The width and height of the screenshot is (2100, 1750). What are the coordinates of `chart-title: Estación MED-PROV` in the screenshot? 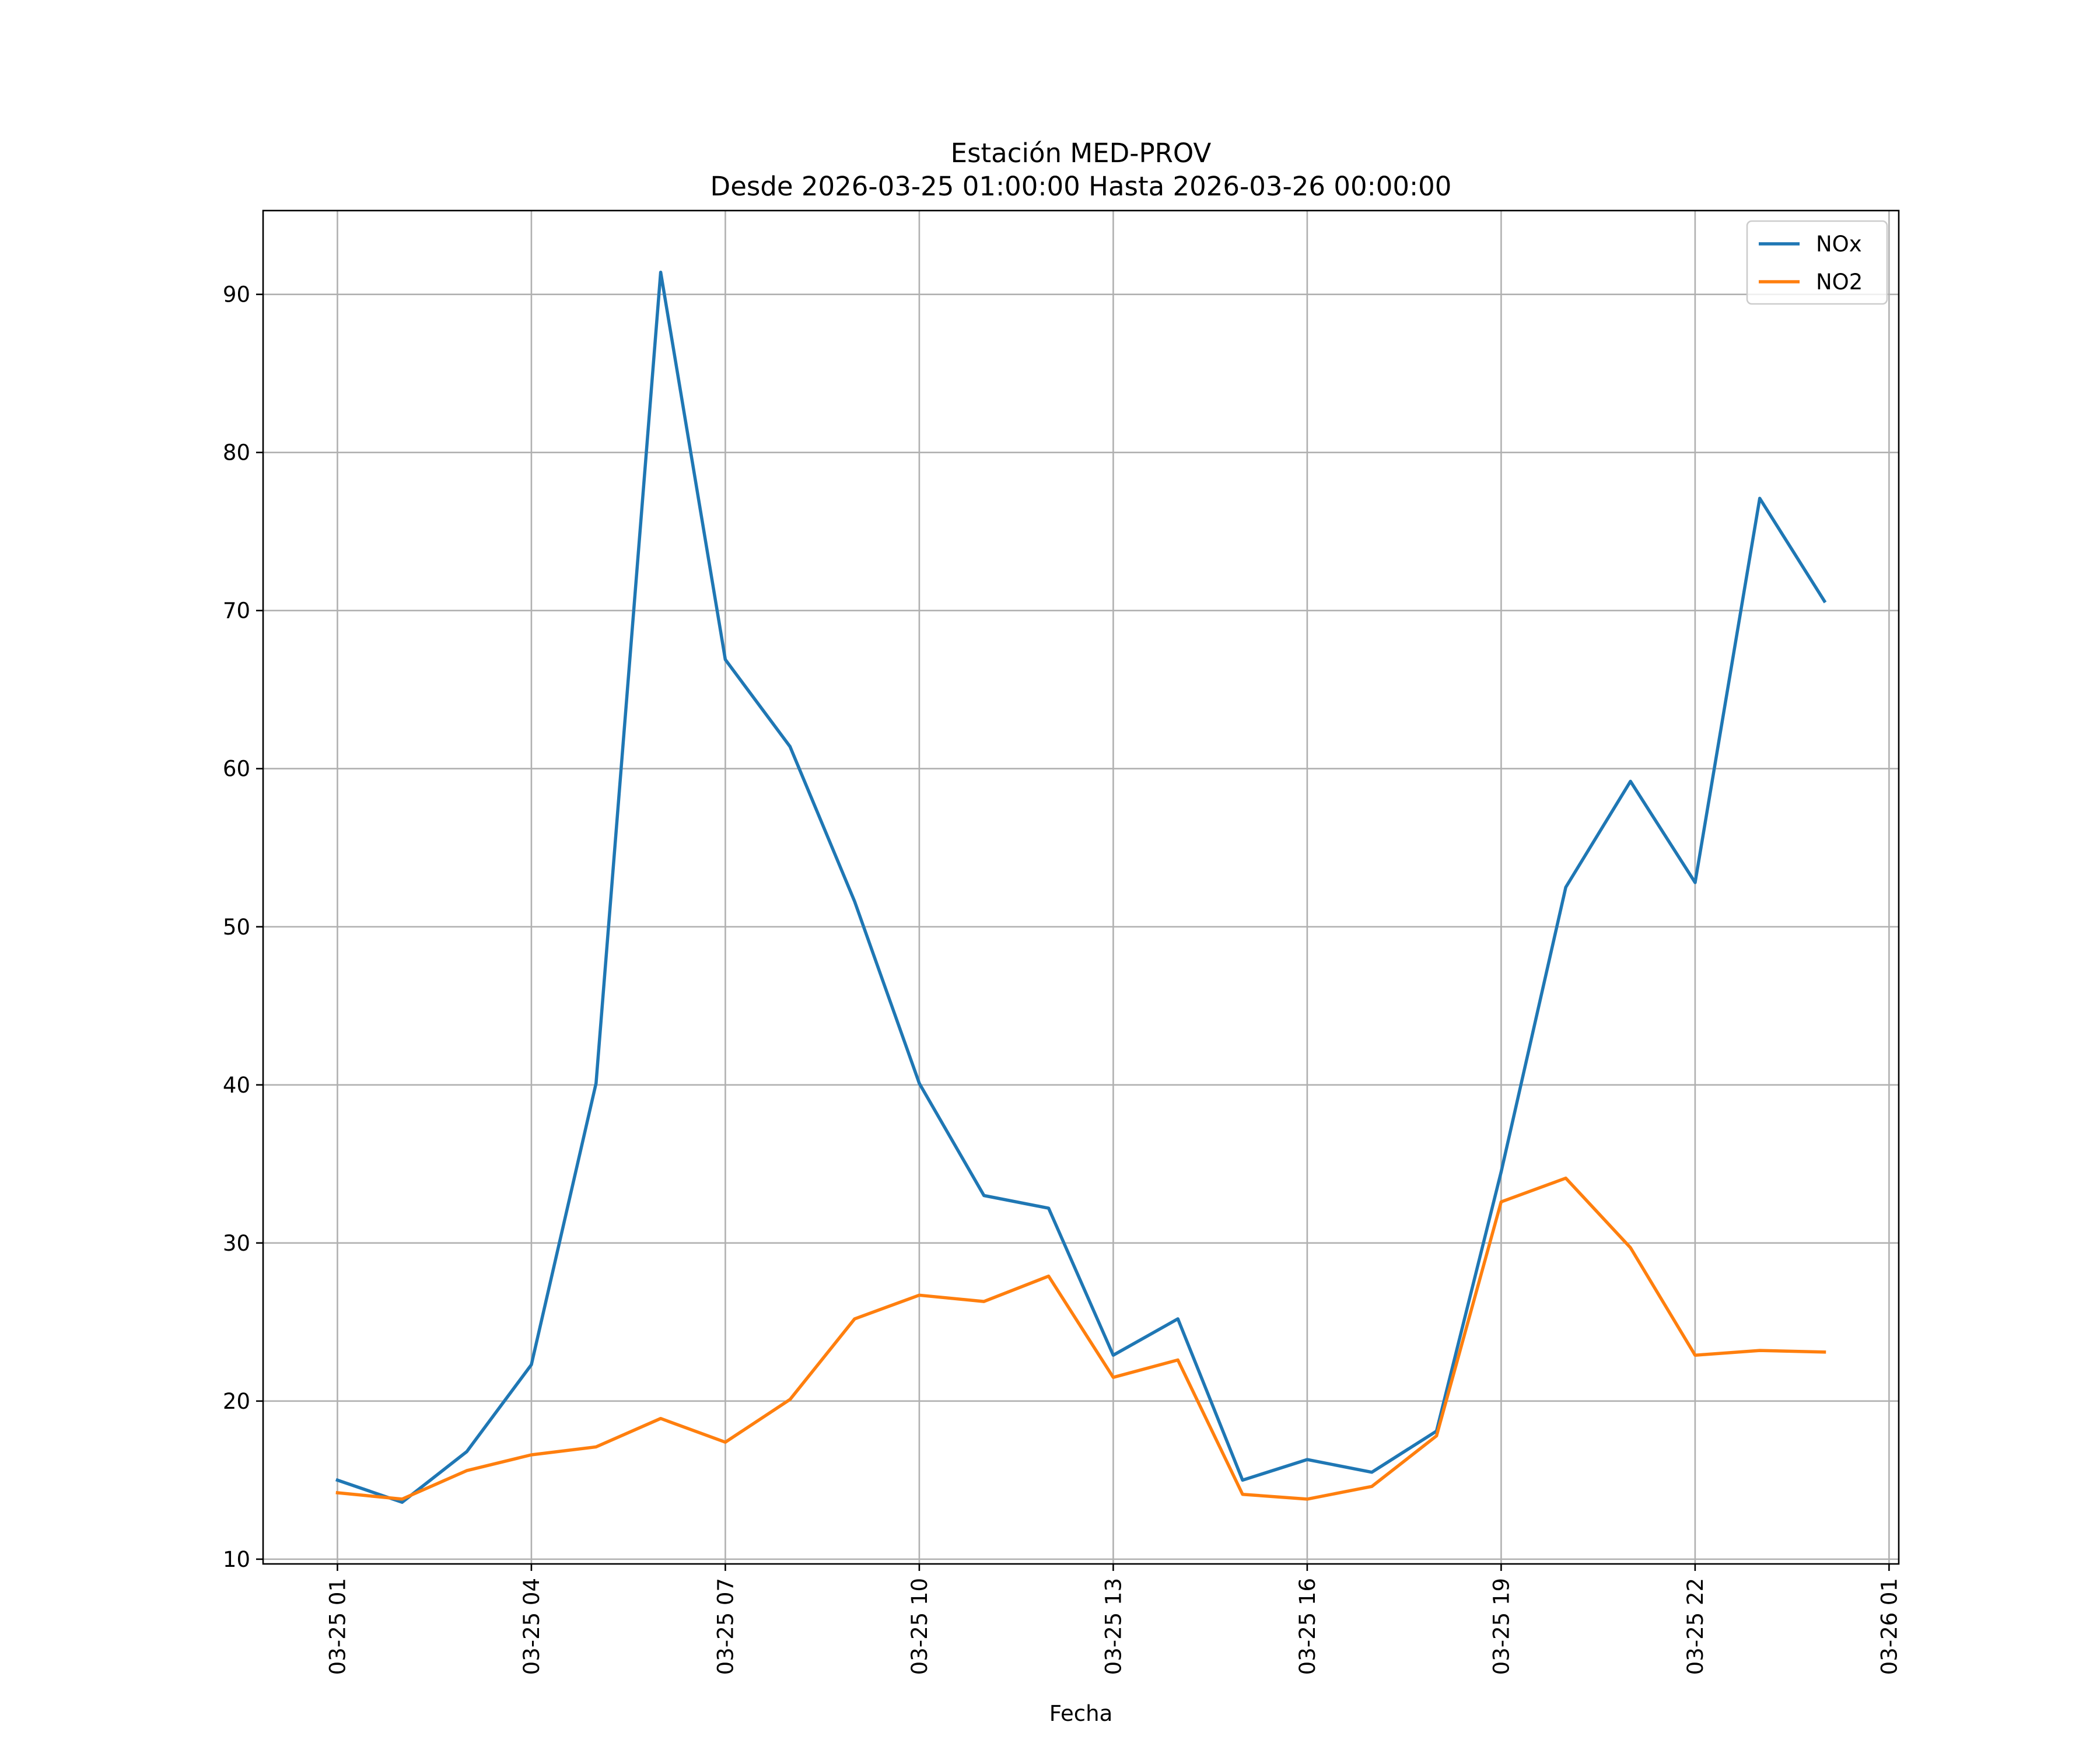 It's located at (1081, 153).